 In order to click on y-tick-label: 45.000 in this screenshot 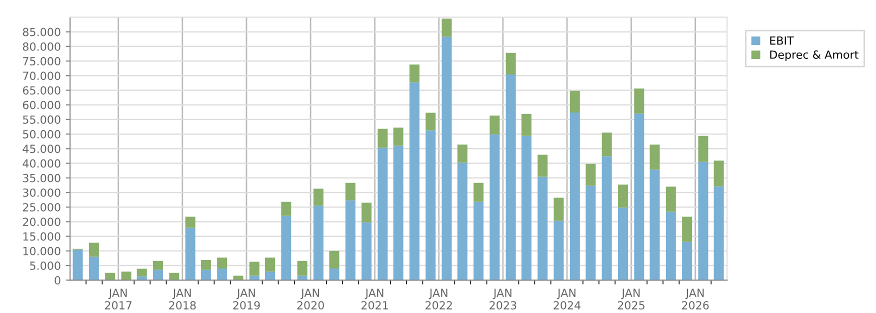, I will do `click(41, 149)`.